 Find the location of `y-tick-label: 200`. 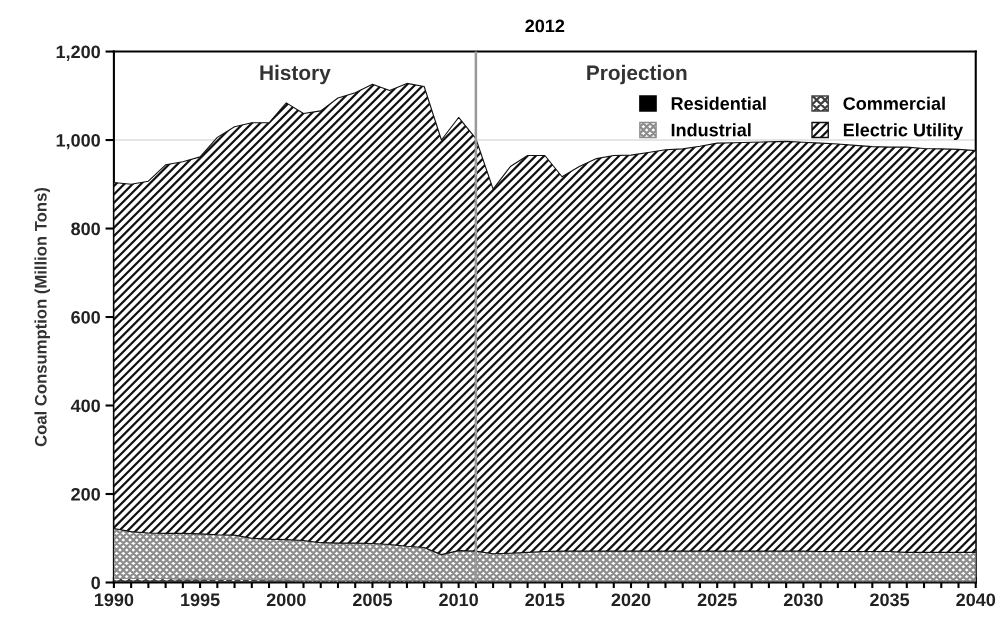

y-tick-label: 200 is located at coordinates (85, 494).